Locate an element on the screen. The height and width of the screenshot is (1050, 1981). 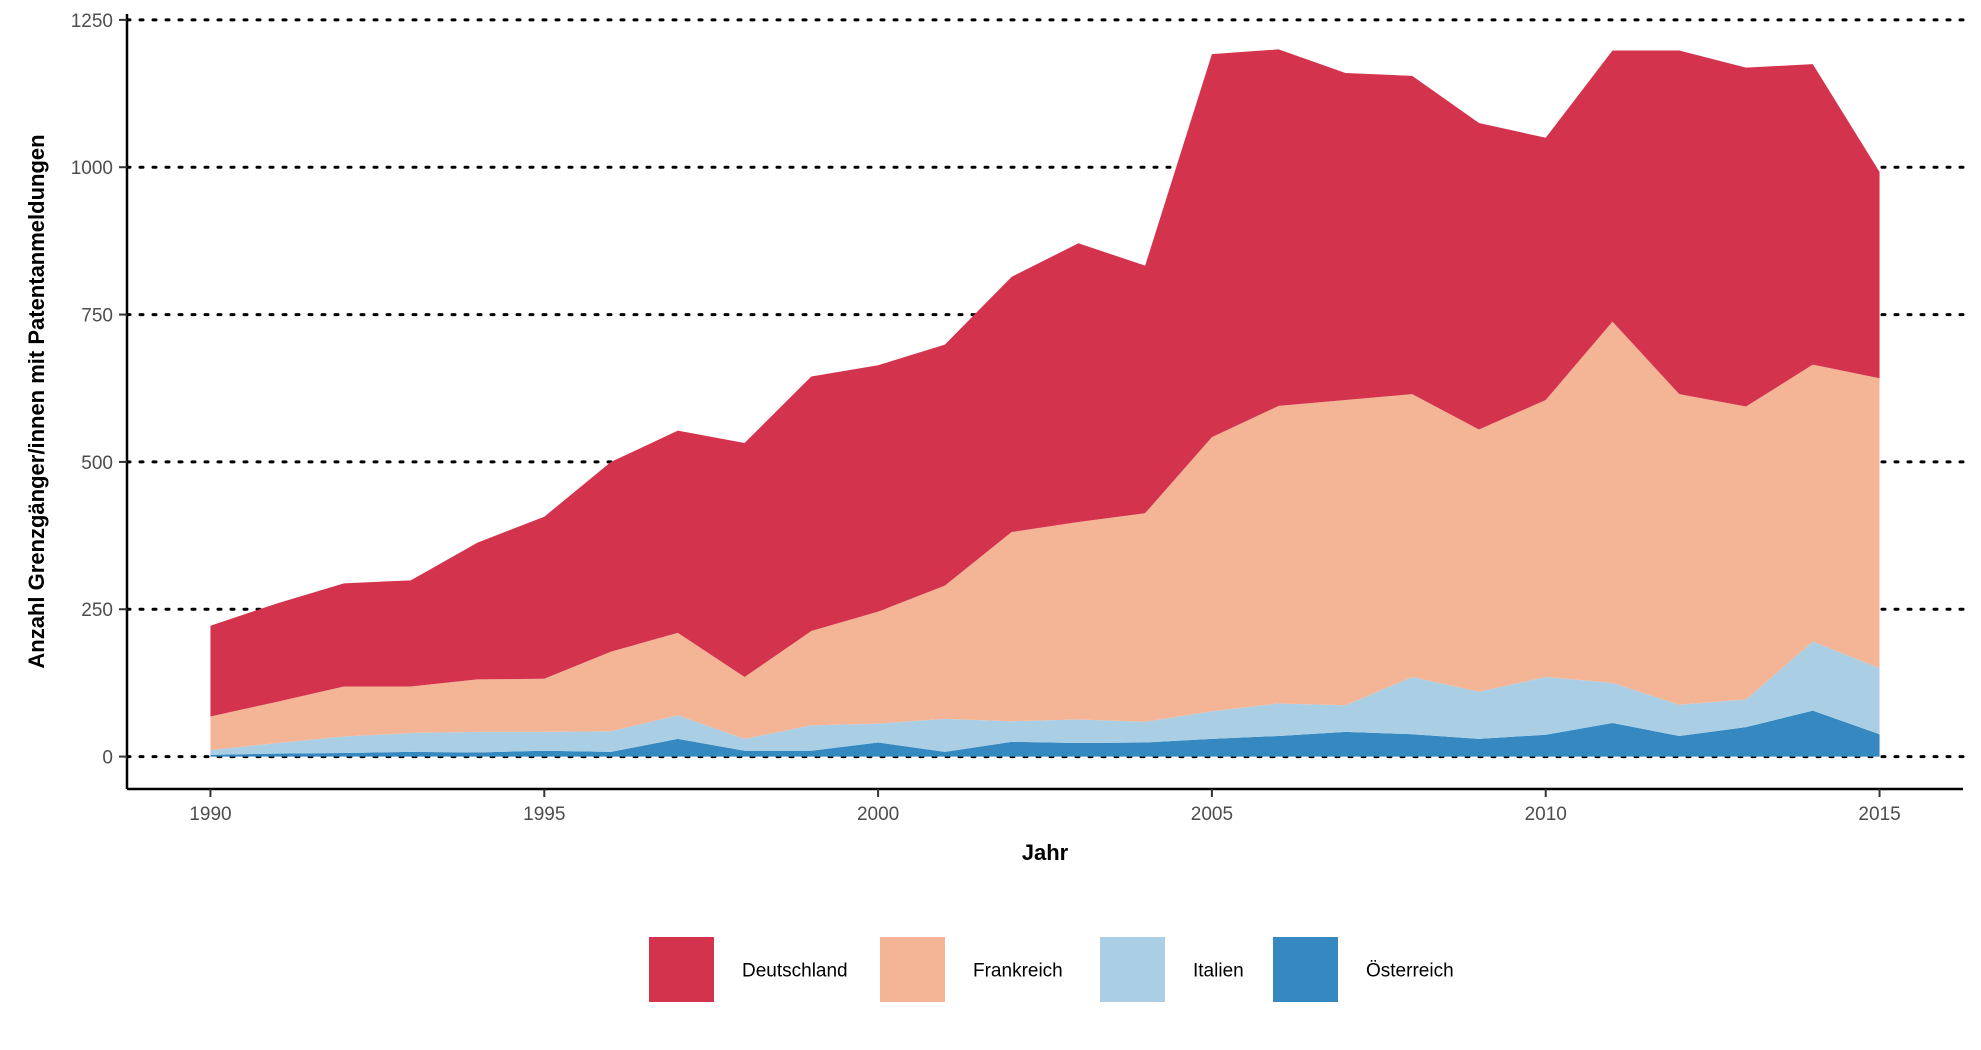
legend-key-deutschland is located at coordinates (681, 969).